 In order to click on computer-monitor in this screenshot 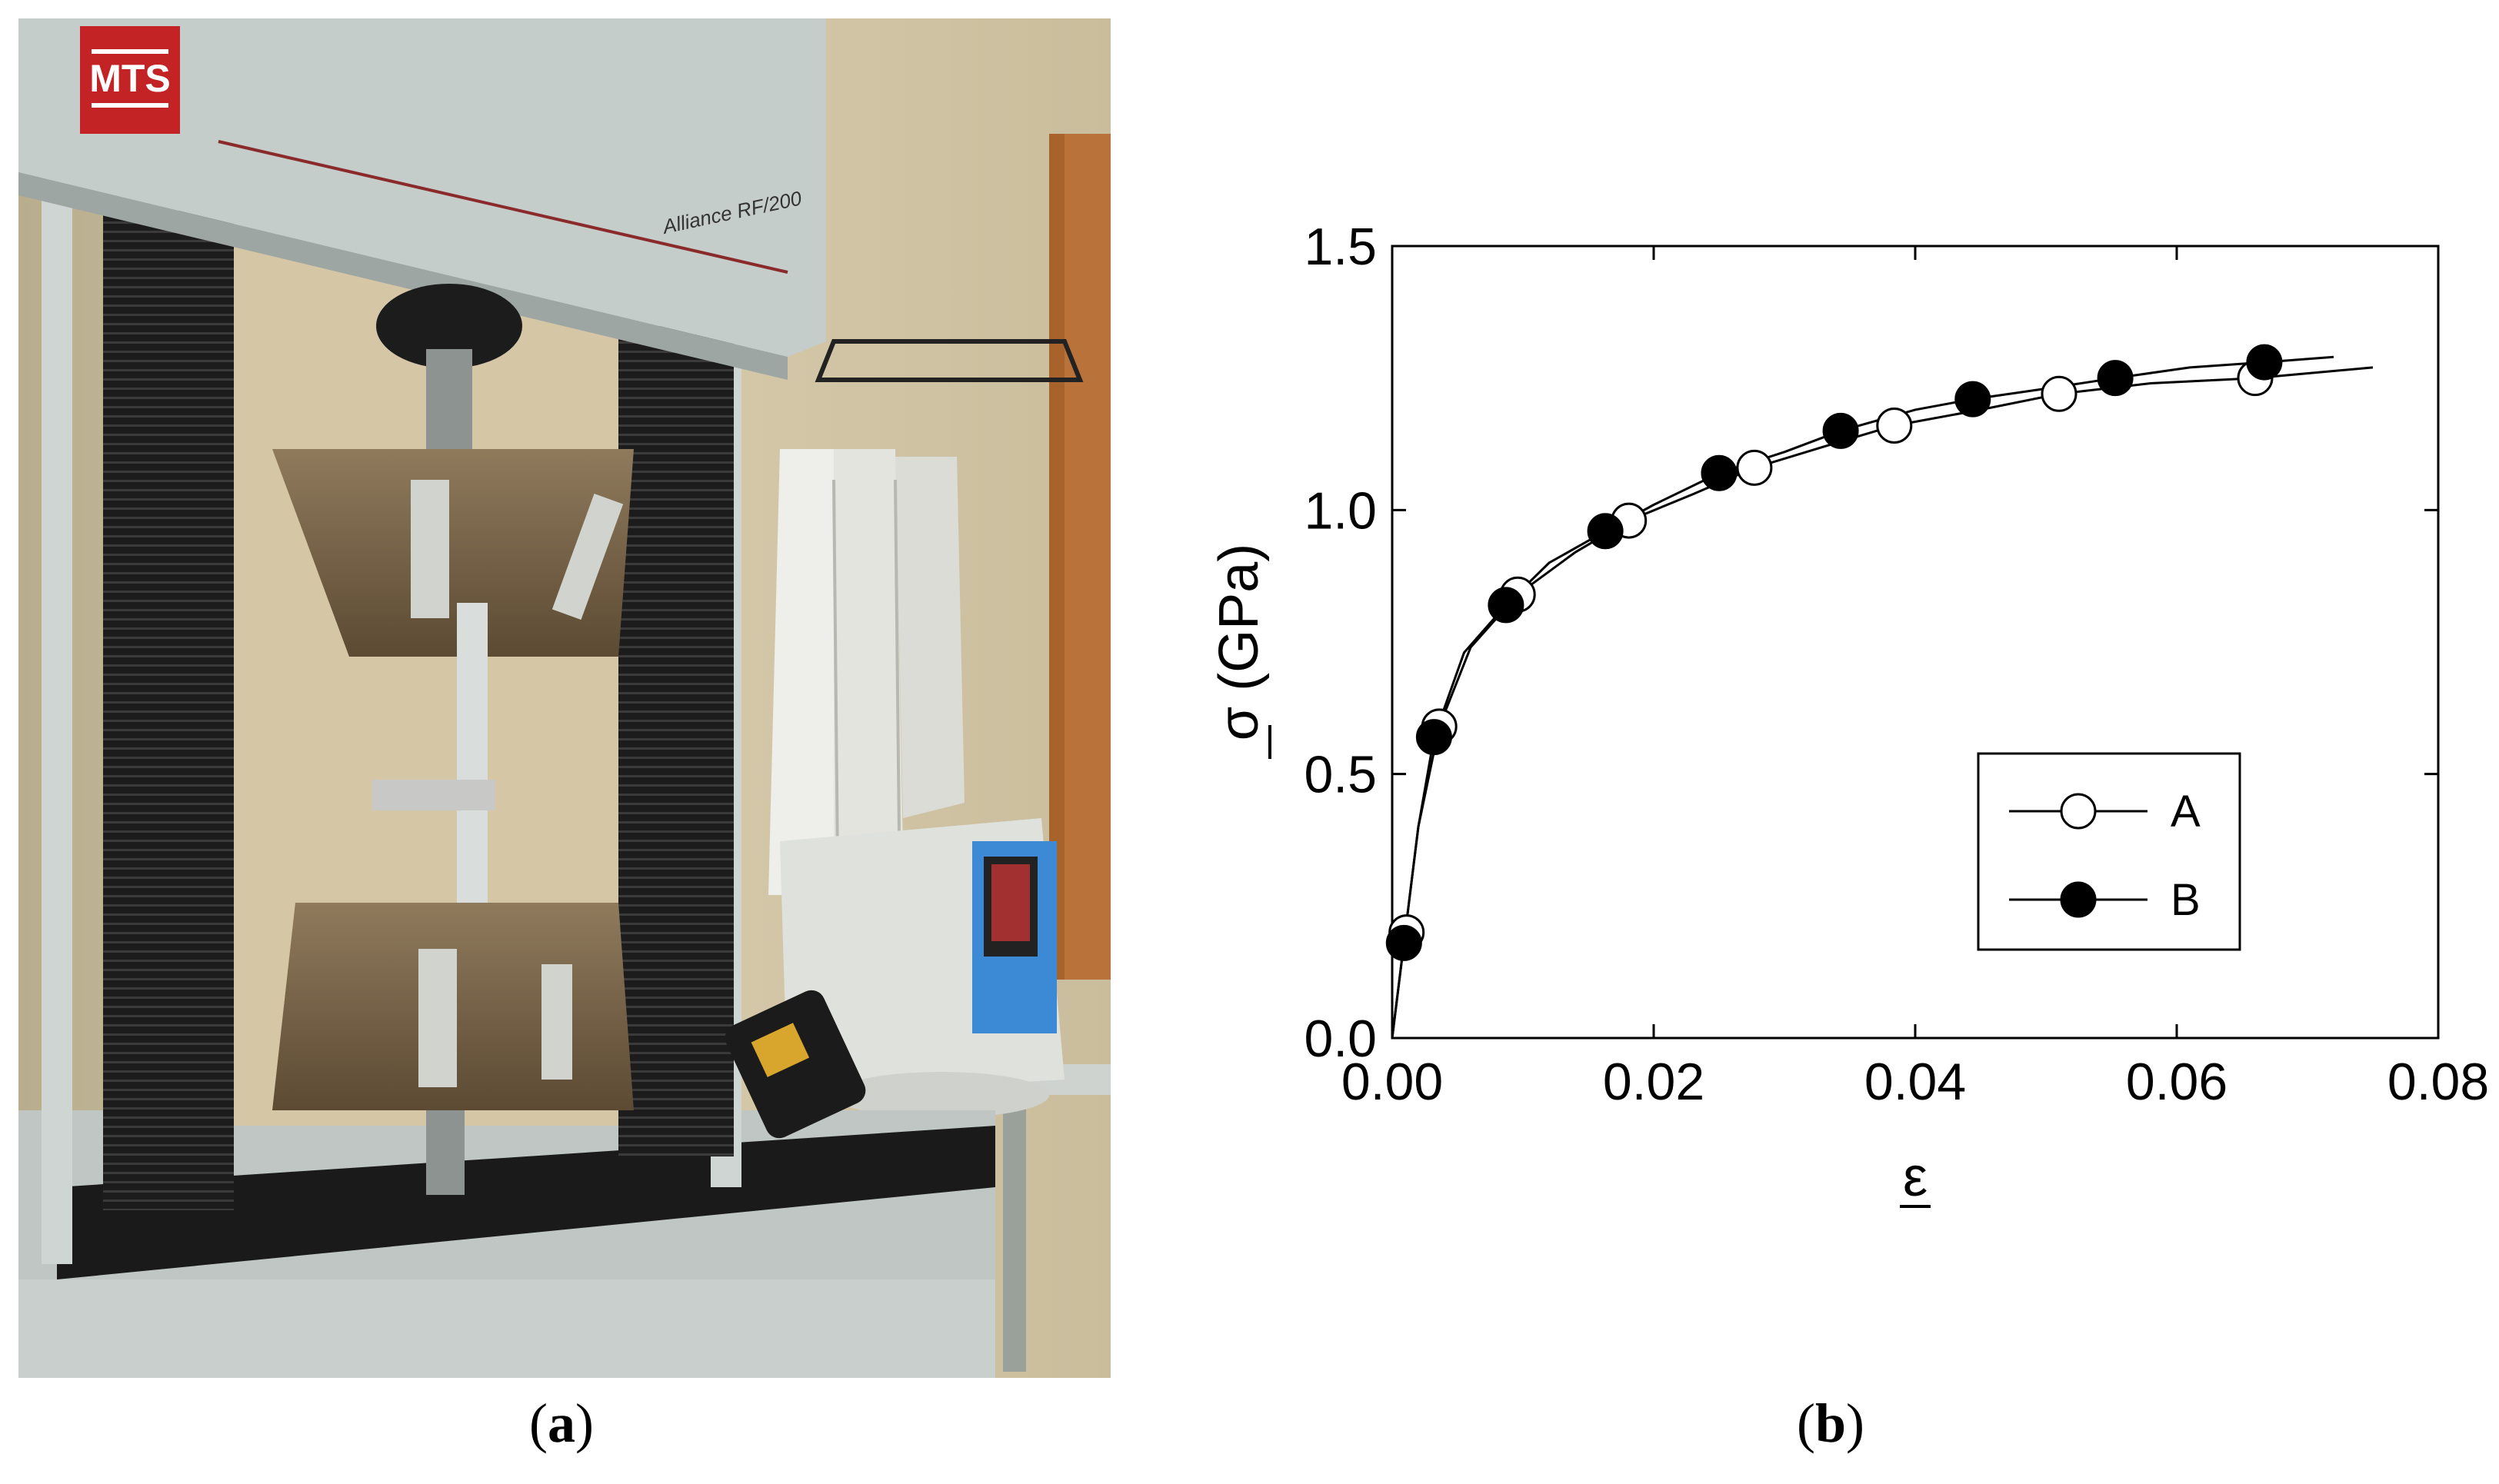, I will do `click(922, 968)`.